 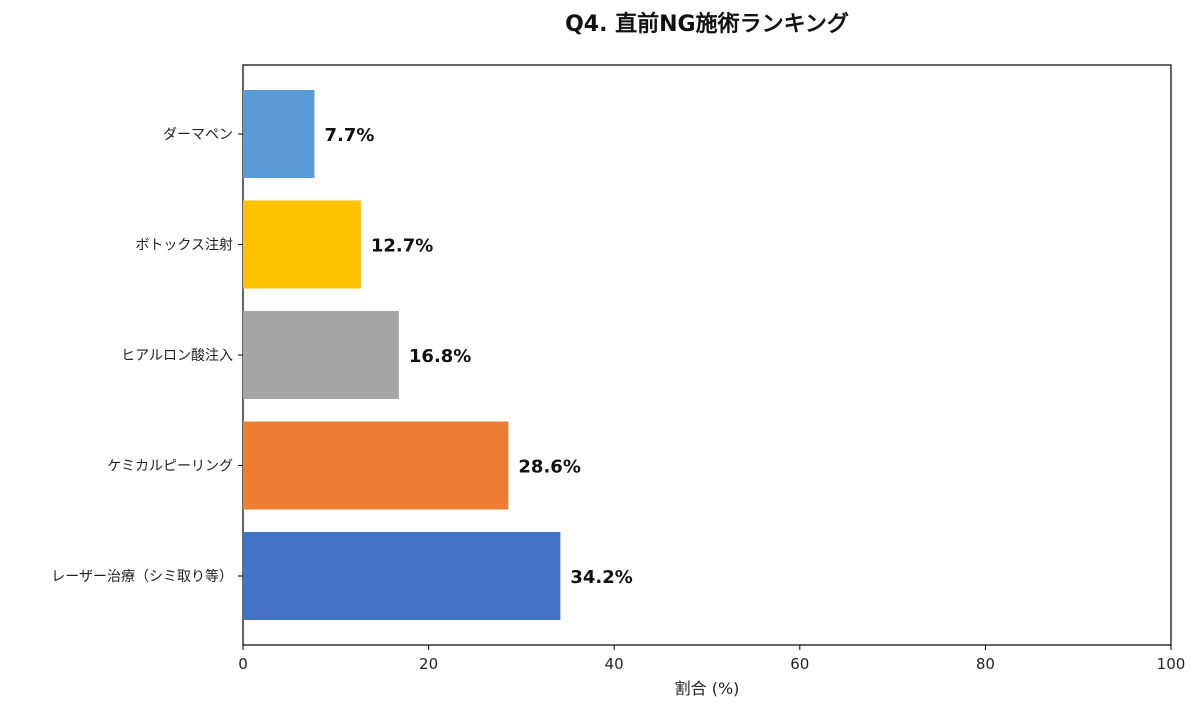 I want to click on bar-value-label-2: 16.8%, so click(x=440, y=356).